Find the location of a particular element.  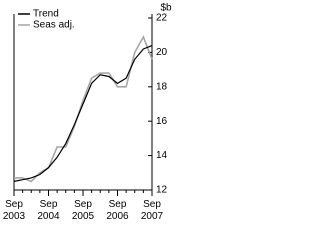

y-tick-label: 22 is located at coordinates (162, 18).